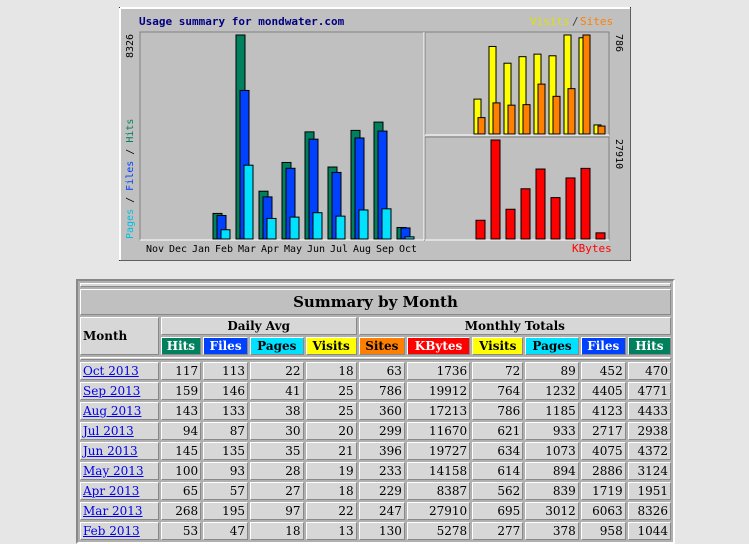 The height and width of the screenshot is (544, 749). I want to click on cell-d-files: 93, so click(226, 471).